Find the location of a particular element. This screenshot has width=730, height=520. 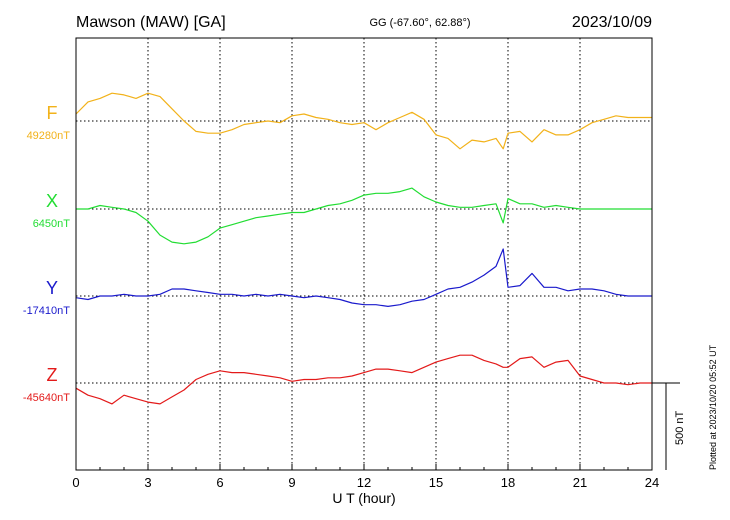

plotted-note: Plotted at 2023/10/20 05:52 UT is located at coordinates (713, 407).